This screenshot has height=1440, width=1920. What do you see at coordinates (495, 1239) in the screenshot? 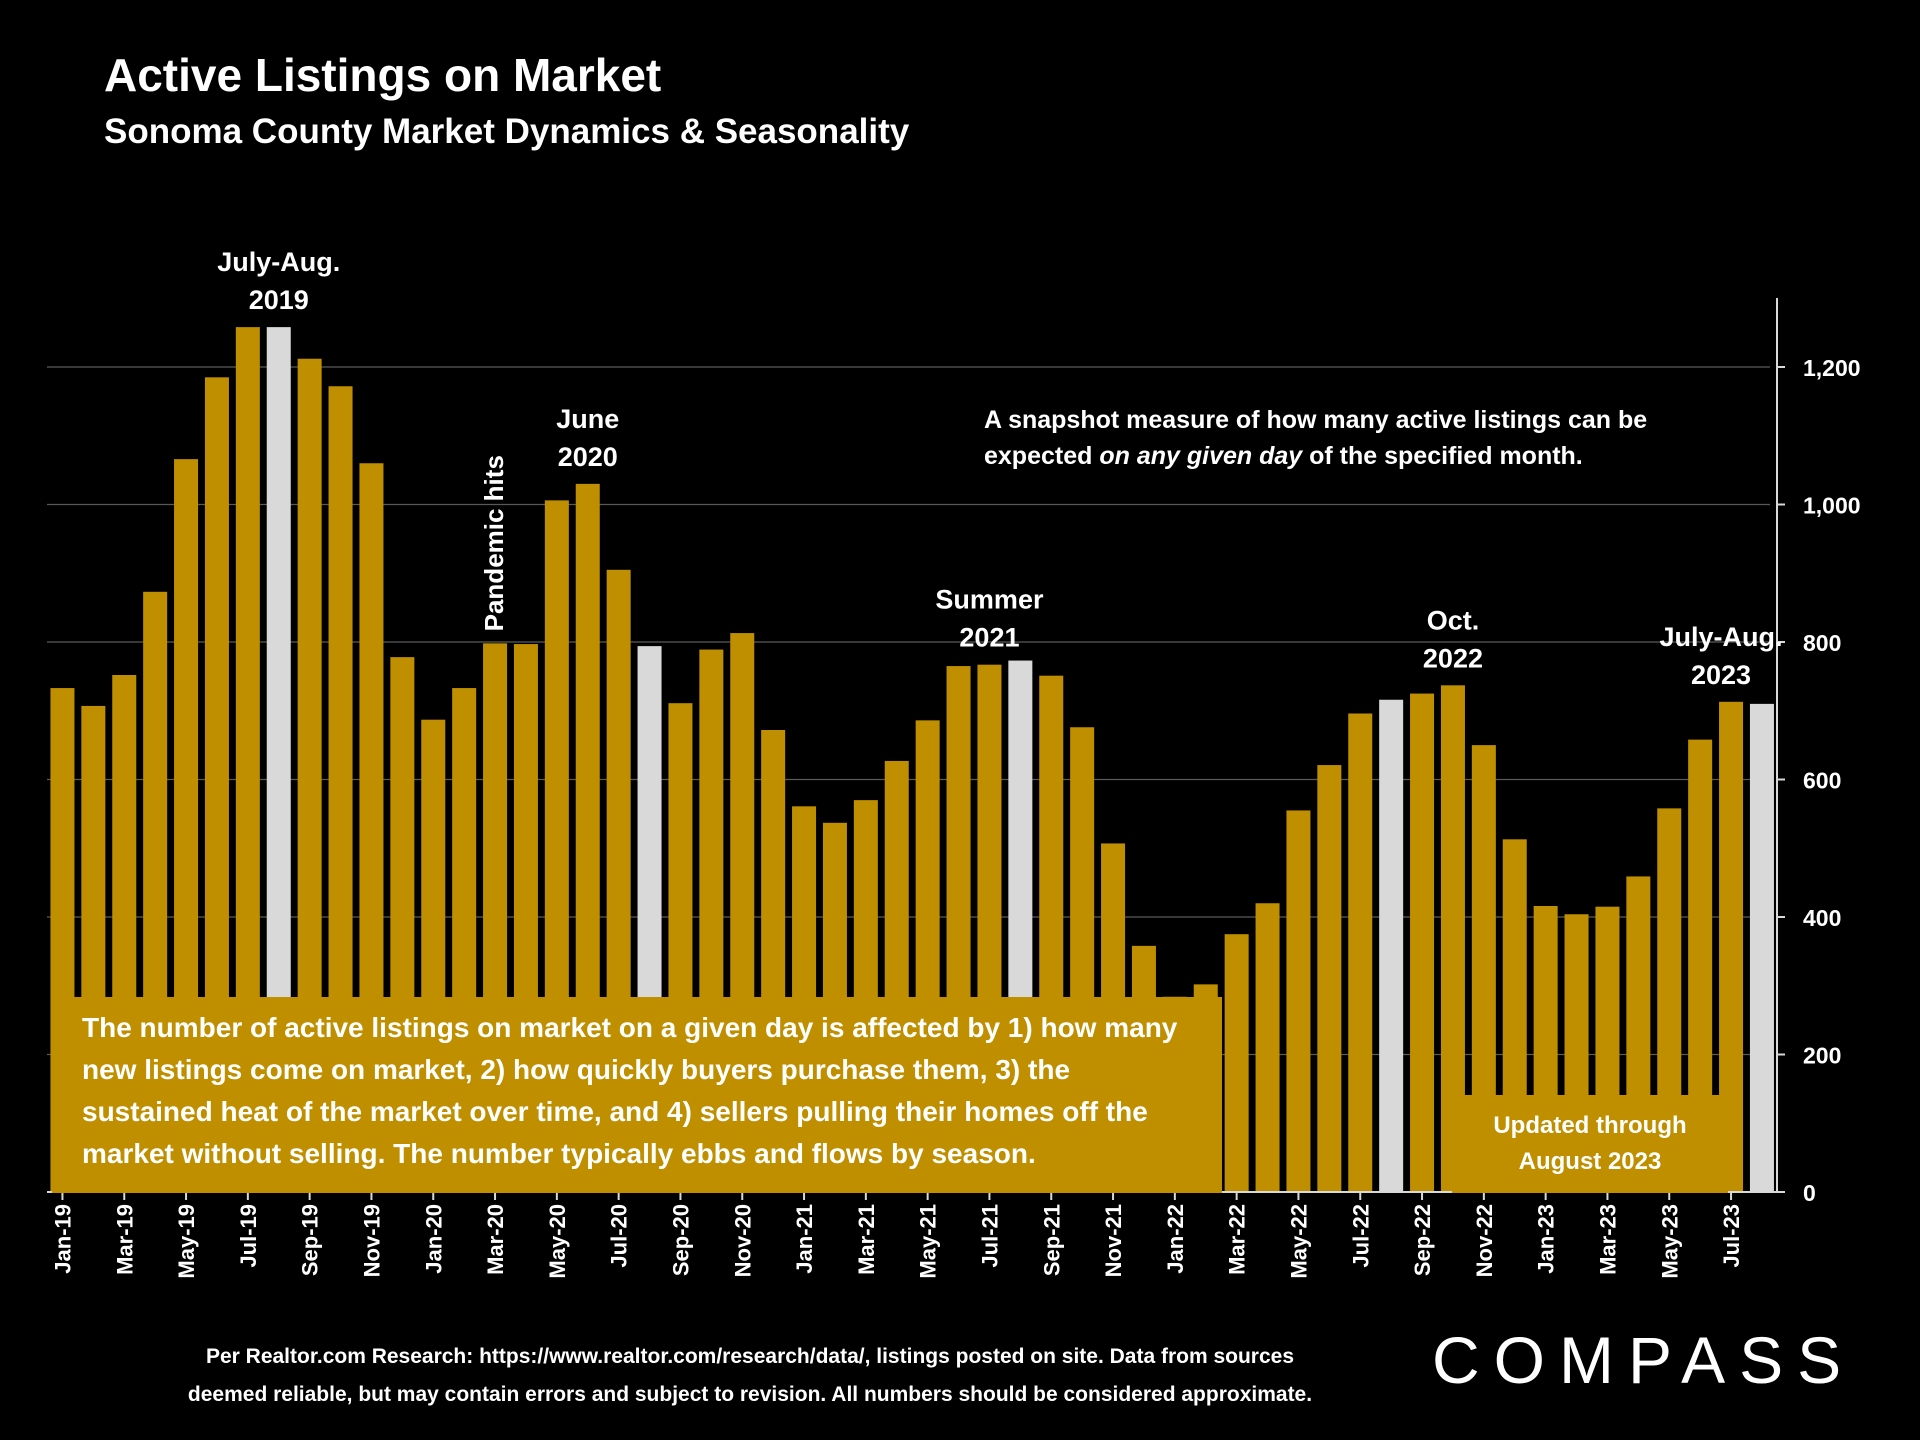
I see `x-tick-label: Mar-20` at bounding box center [495, 1239].